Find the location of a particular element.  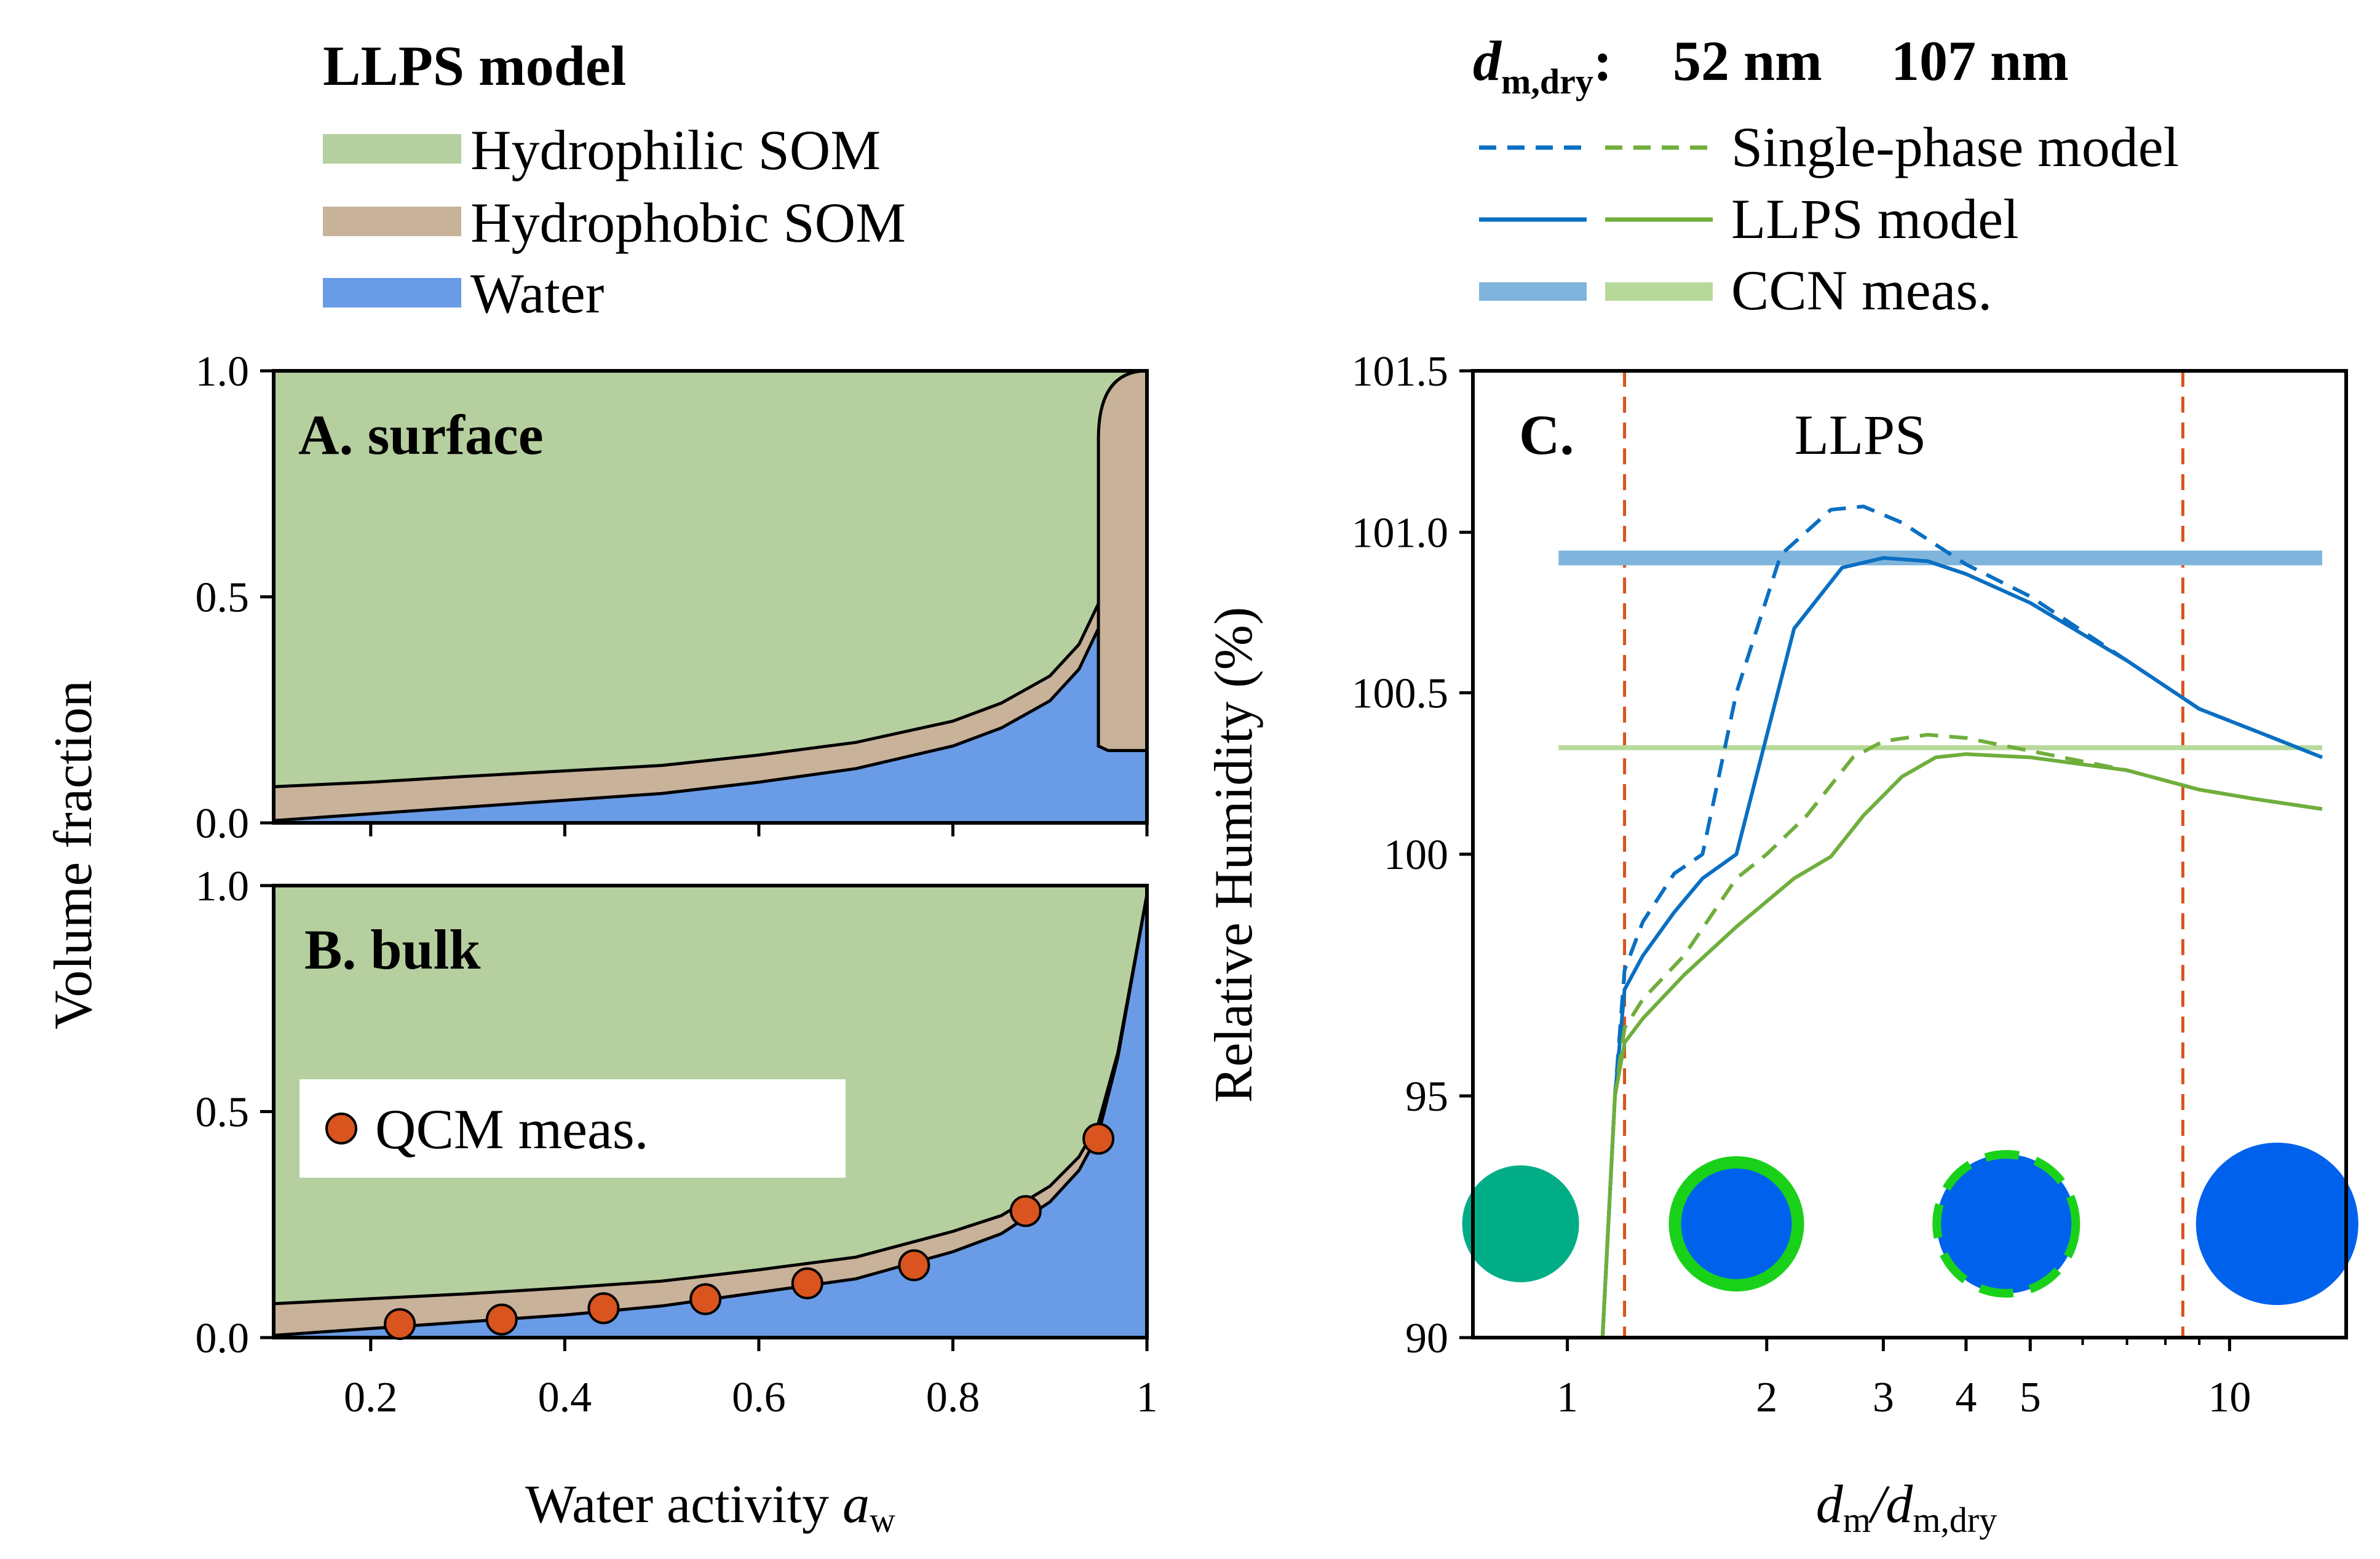

legend-right-title-d: d is located at coordinates (1487, 61).